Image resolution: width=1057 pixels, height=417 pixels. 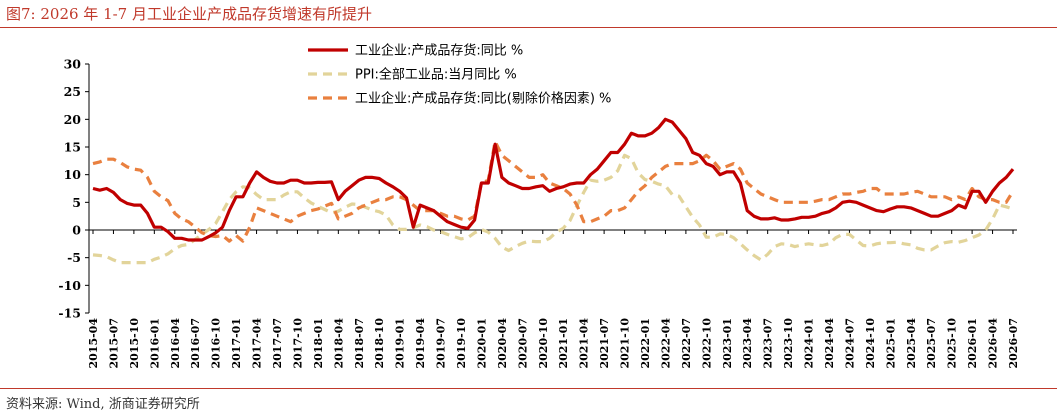 I want to click on y-tick-label: 20, so click(x=73, y=119).